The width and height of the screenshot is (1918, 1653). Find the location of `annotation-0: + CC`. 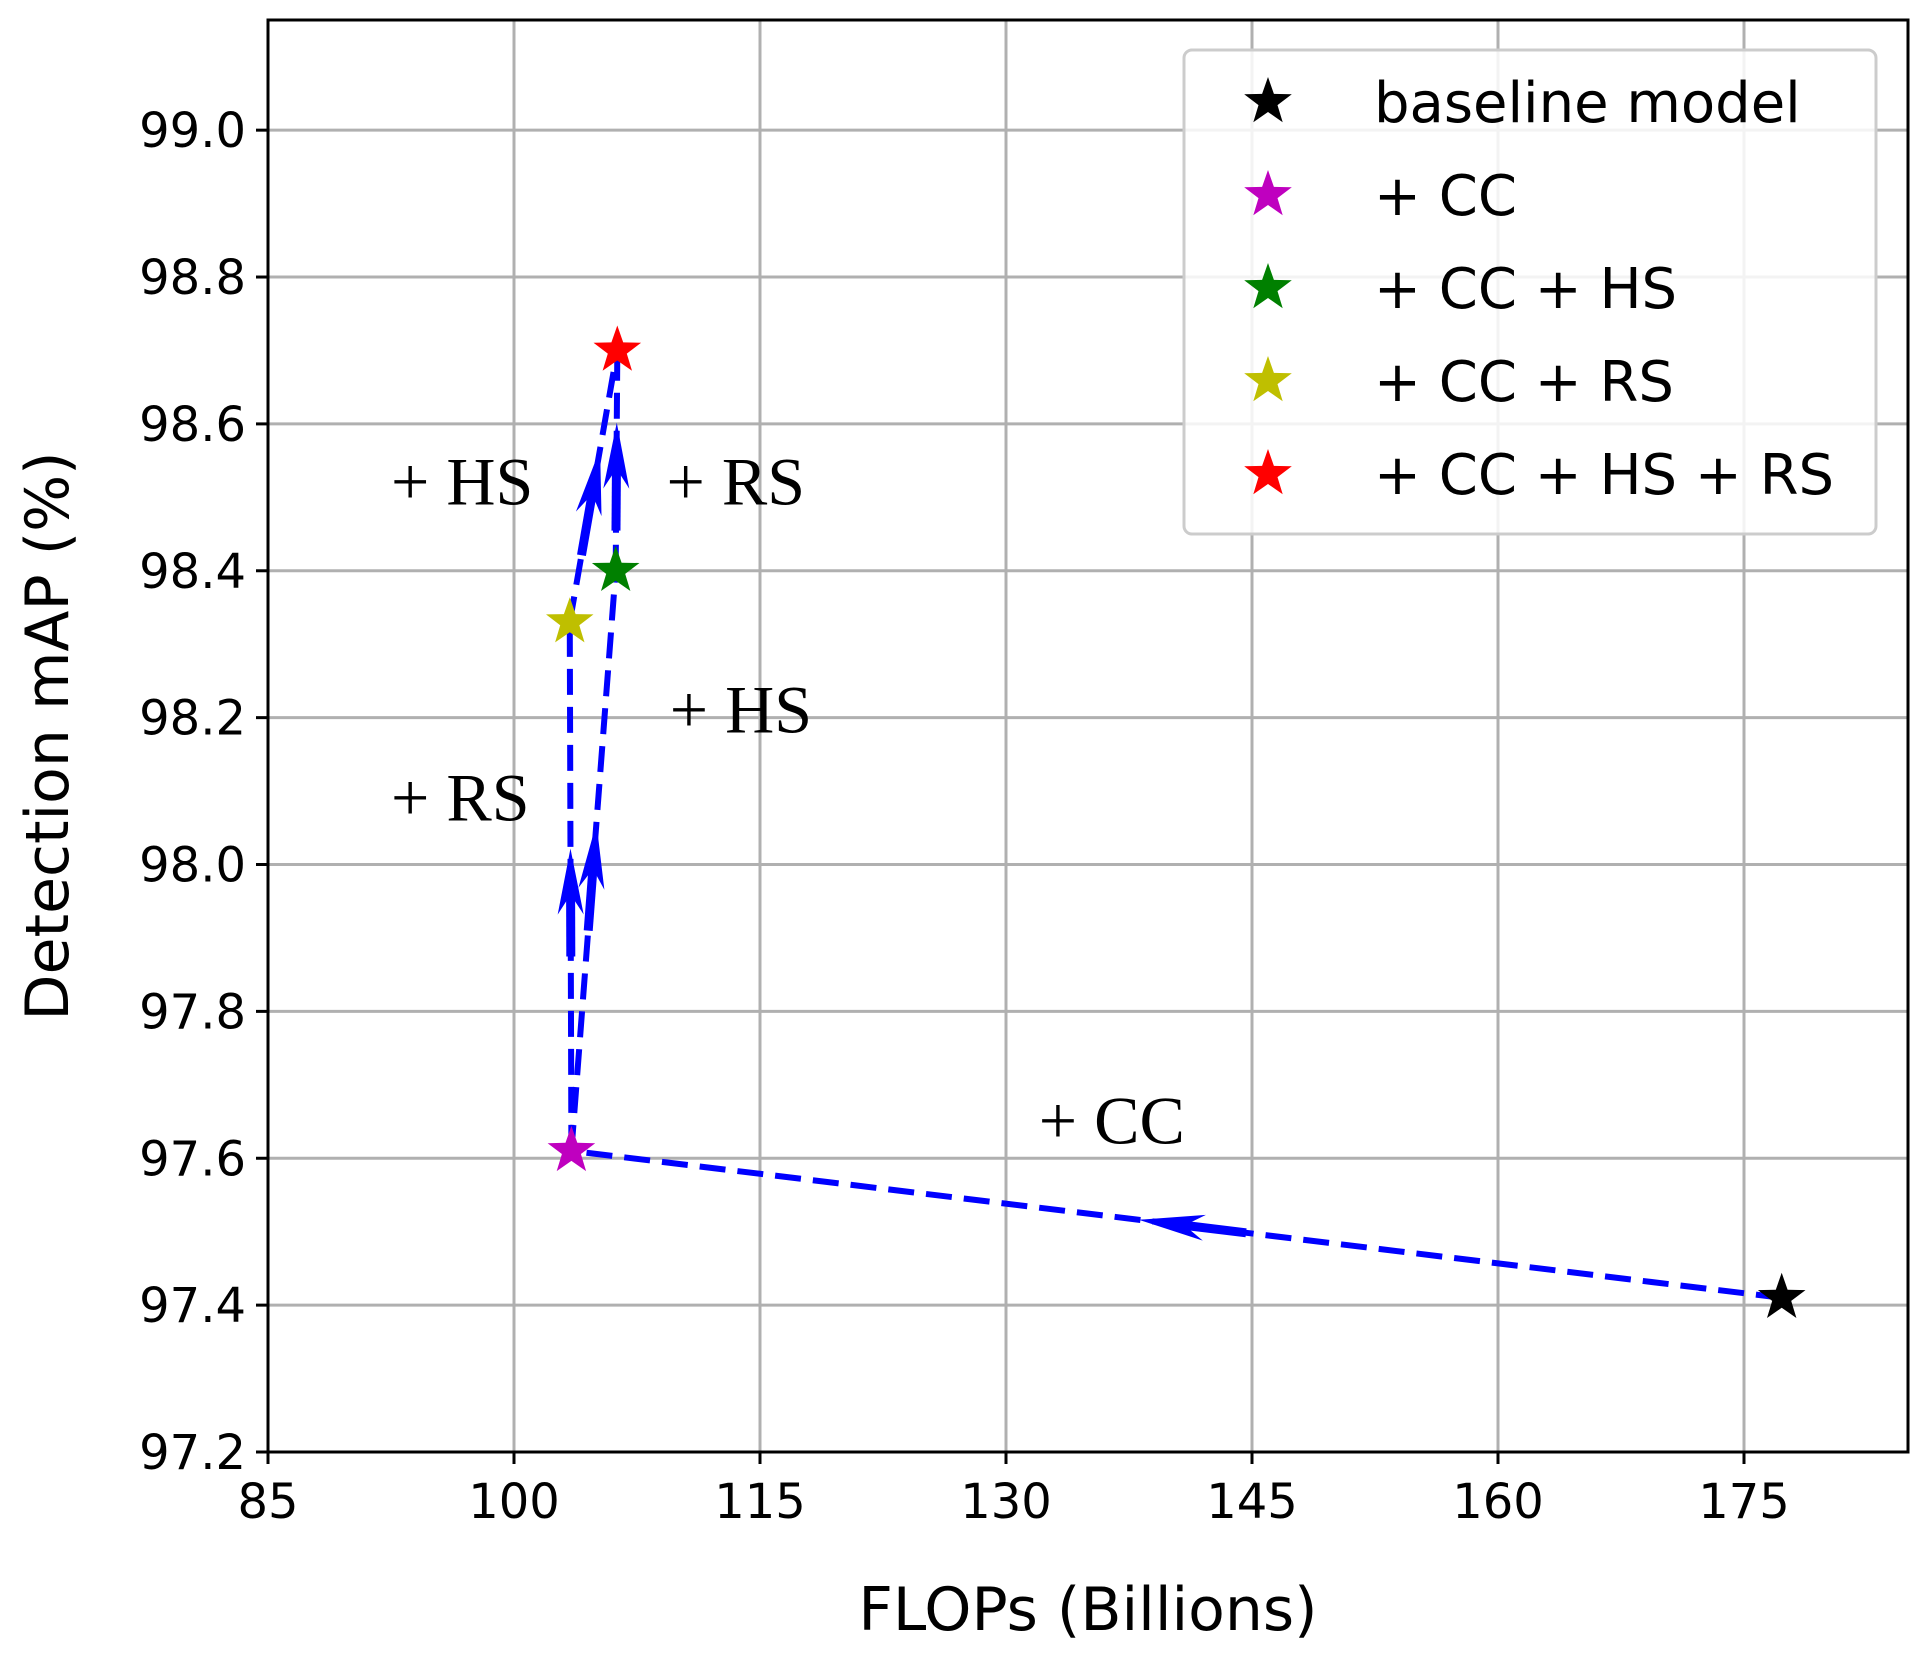

annotation-0: + CC is located at coordinates (1112, 1121).